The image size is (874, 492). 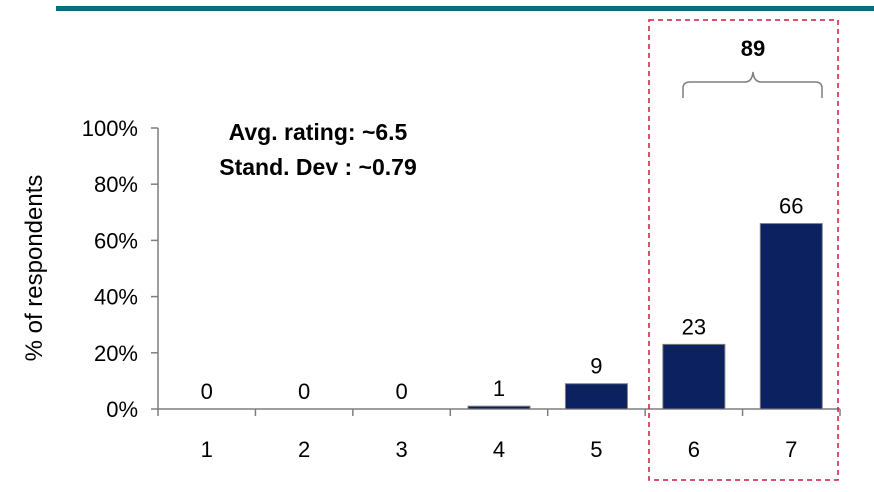 What do you see at coordinates (596, 366) in the screenshot?
I see `bar-value-label: 9` at bounding box center [596, 366].